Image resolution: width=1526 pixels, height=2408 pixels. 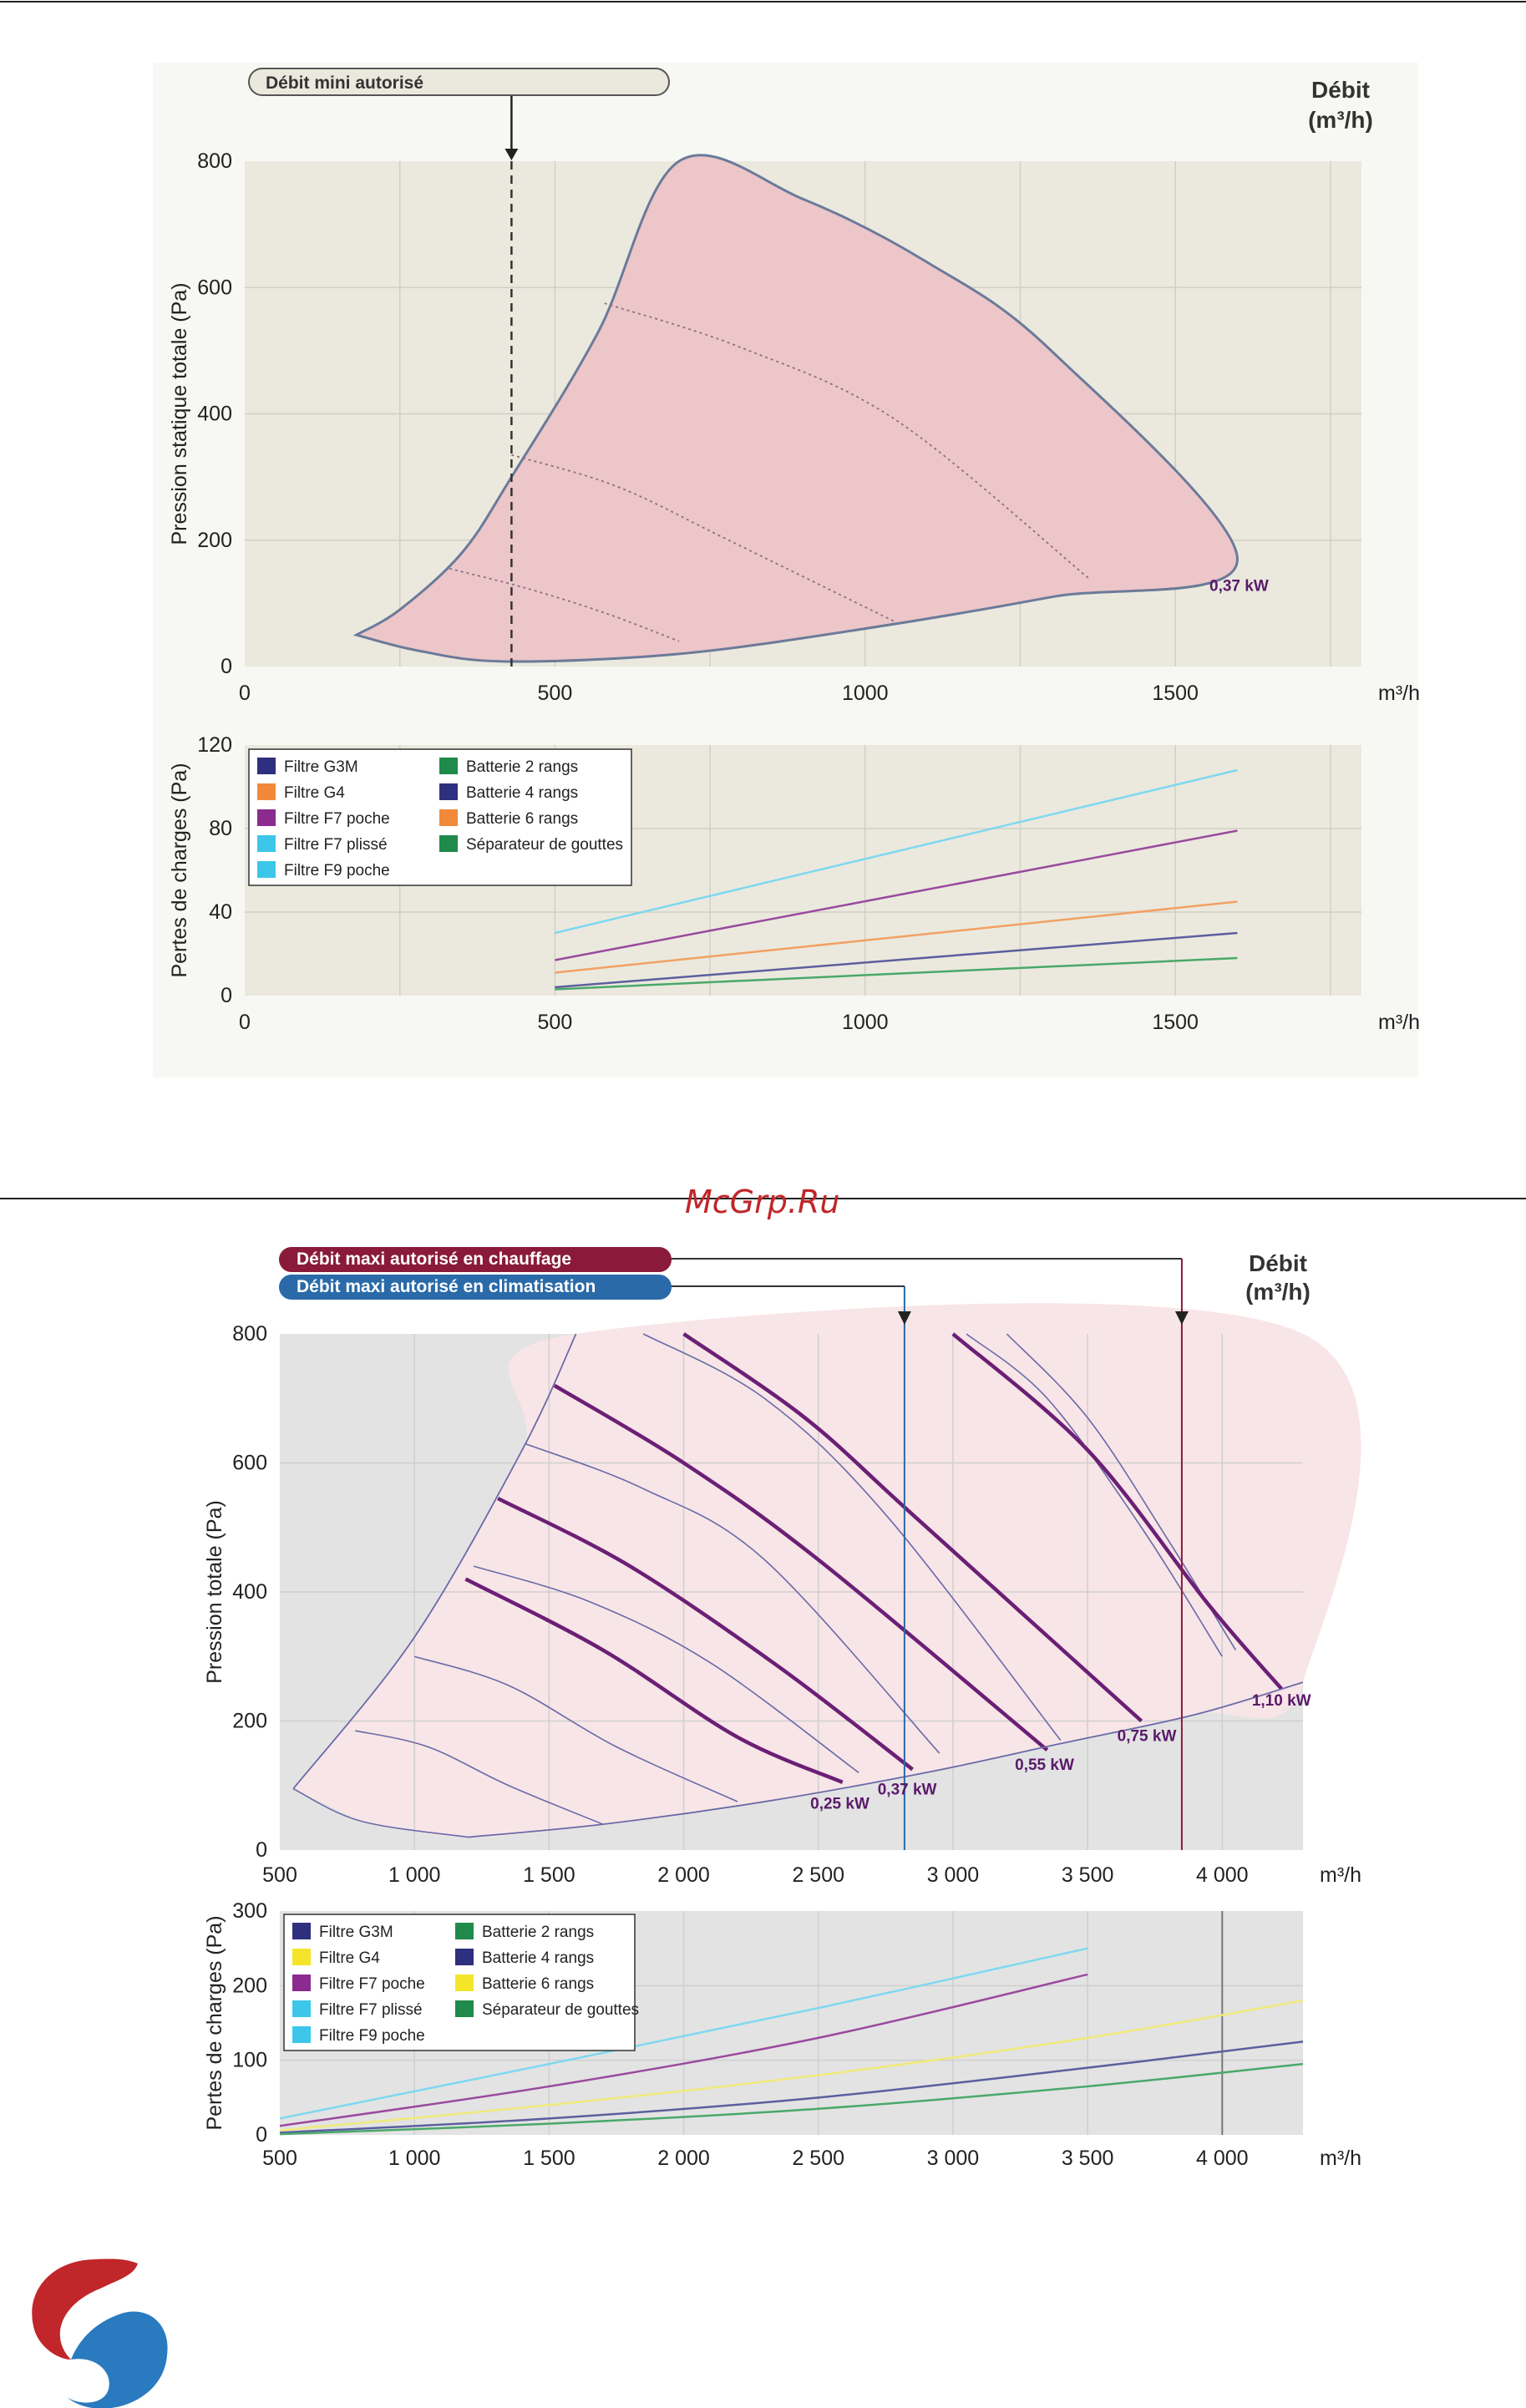 I want to click on x-tick-label: 1000, so click(x=866, y=693).